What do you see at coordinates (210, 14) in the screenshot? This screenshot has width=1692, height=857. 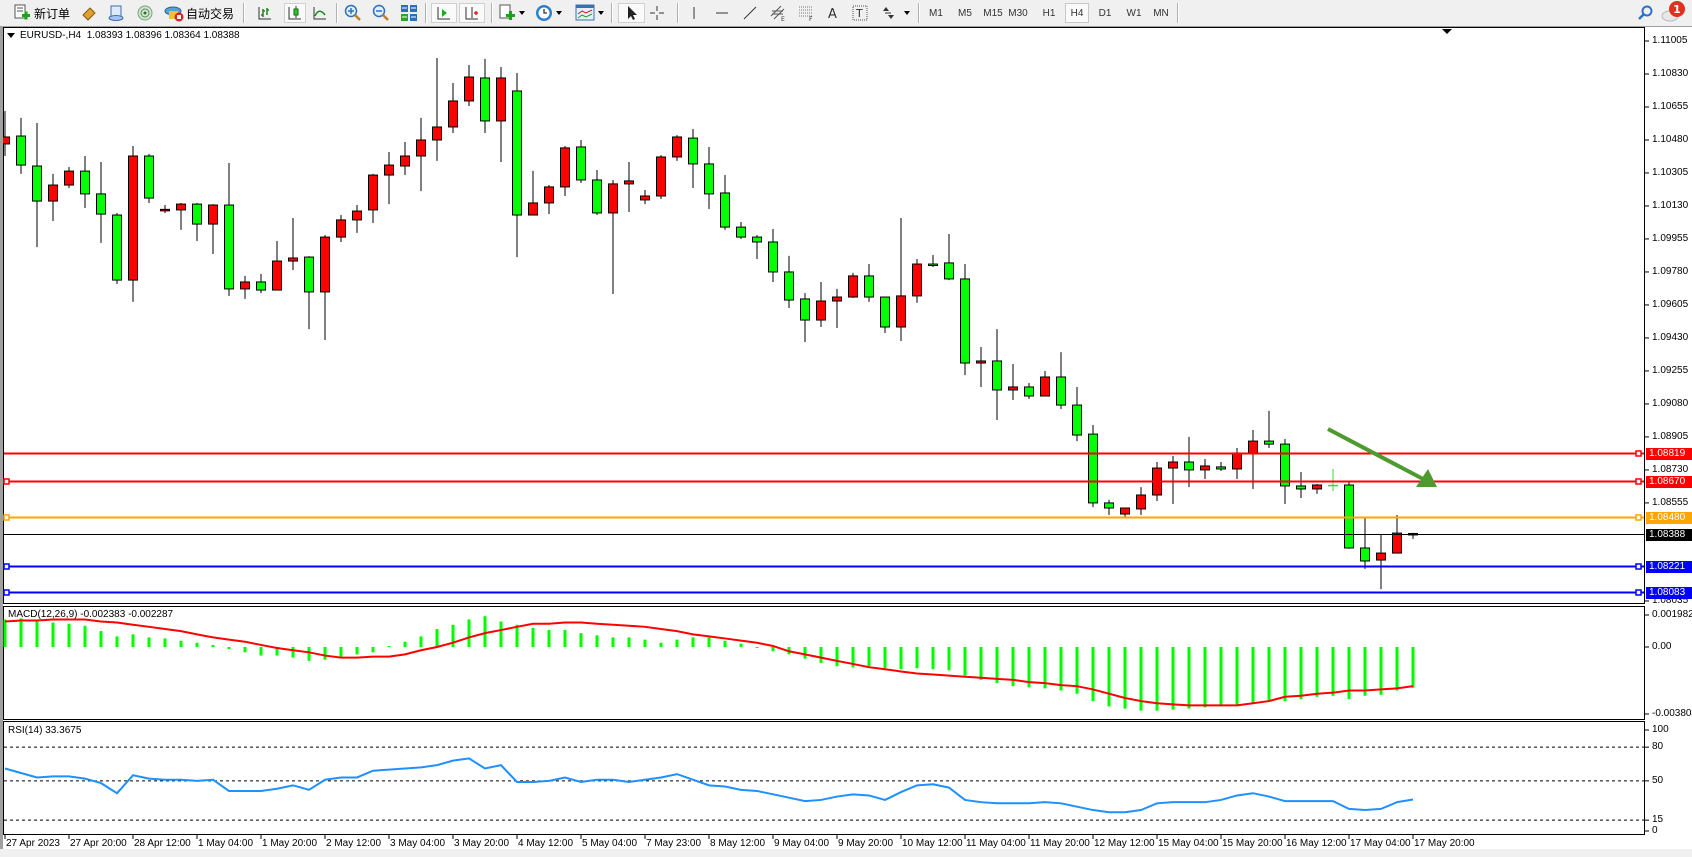 I see `auto-trading-button: 自动交易` at bounding box center [210, 14].